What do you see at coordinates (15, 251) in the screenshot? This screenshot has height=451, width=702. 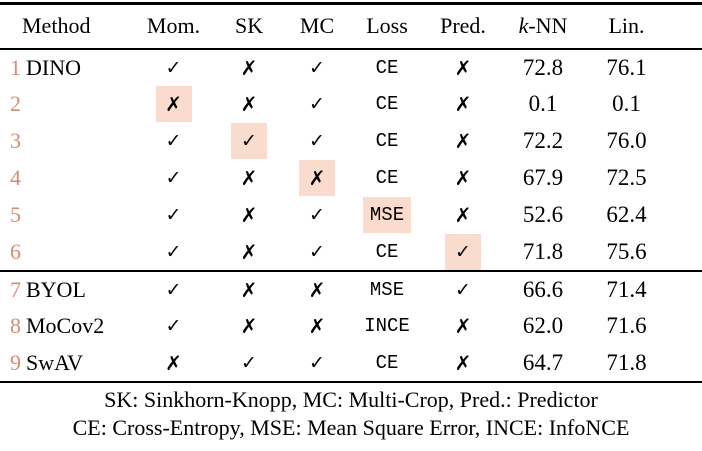 I see `row-number: 6` at bounding box center [15, 251].